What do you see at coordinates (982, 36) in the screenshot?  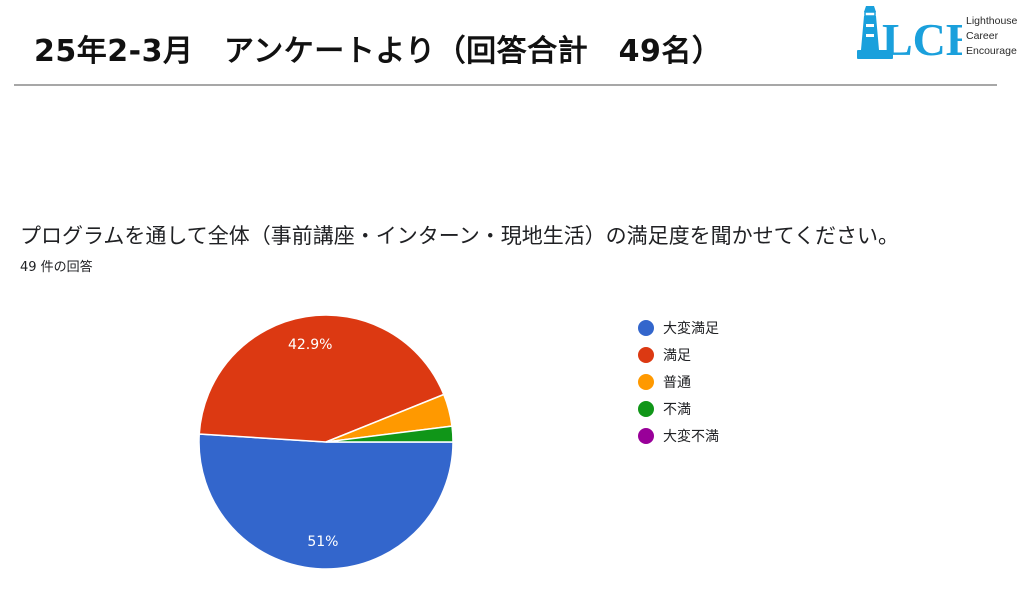 I see `logo-line-2: Career` at bounding box center [982, 36].